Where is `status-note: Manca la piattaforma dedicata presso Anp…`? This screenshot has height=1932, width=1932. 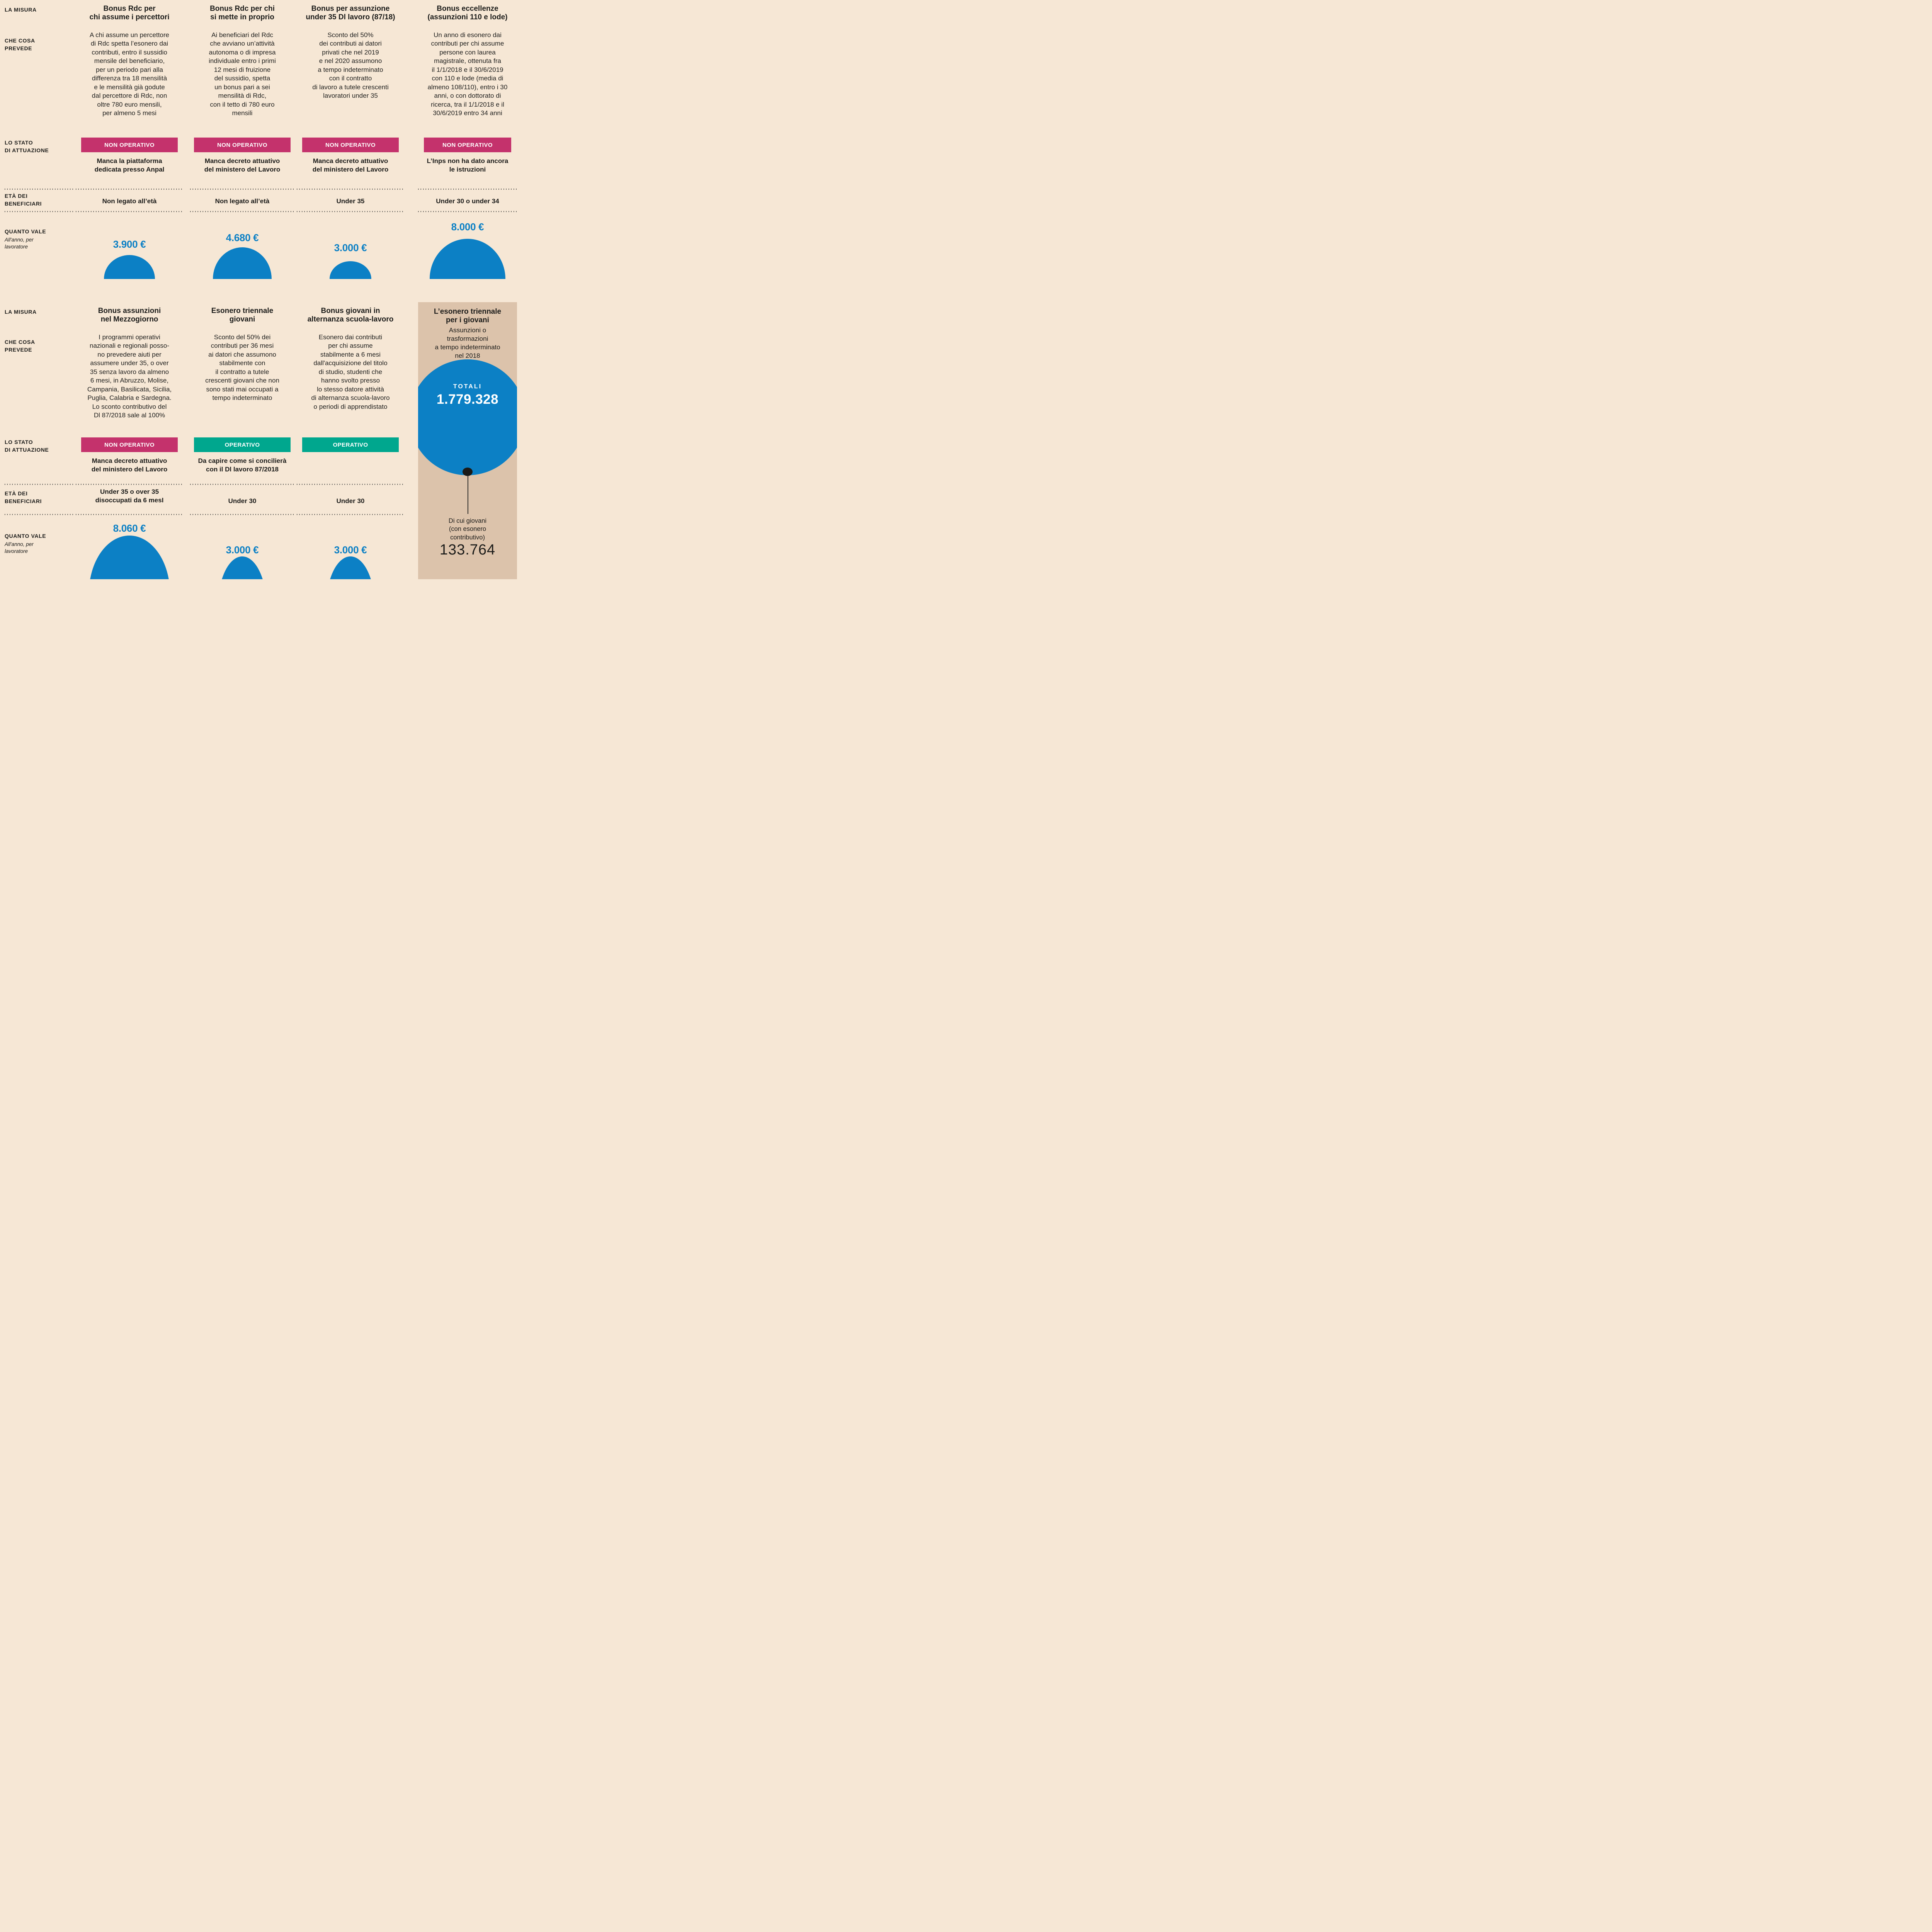
status-note: Manca la piattaforma dedicata presso Anp… is located at coordinates (129, 165).